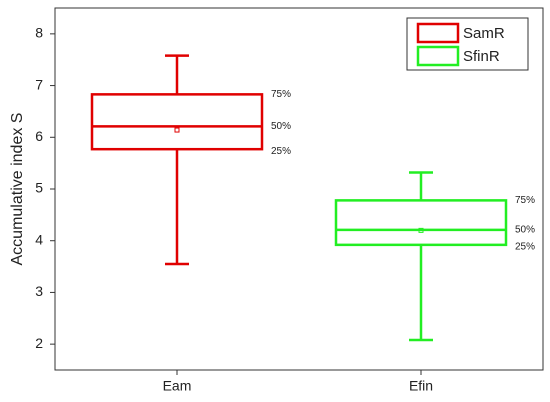 The image size is (550, 402). Describe the element at coordinates (17, 189) in the screenshot. I see `y-axis-label: Accumulative index S` at that location.